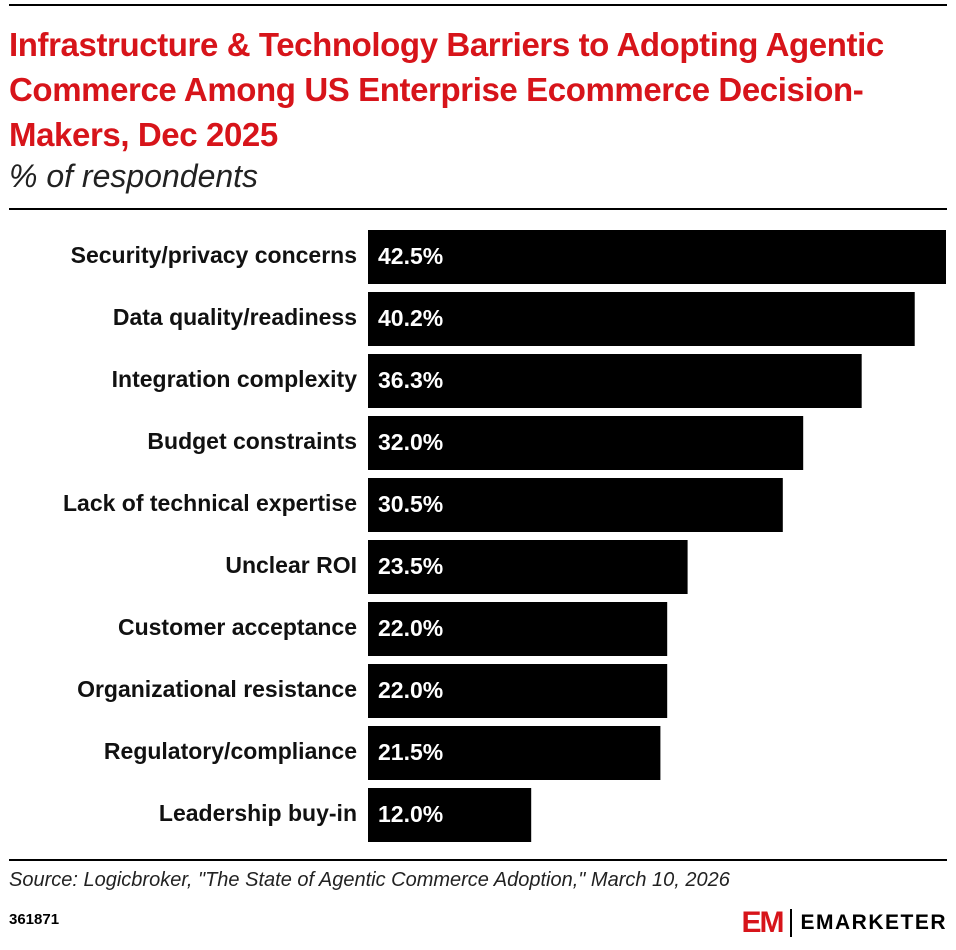 The height and width of the screenshot is (950, 956). Describe the element at coordinates (252, 441) in the screenshot. I see `category-label: Budget constraints` at that location.